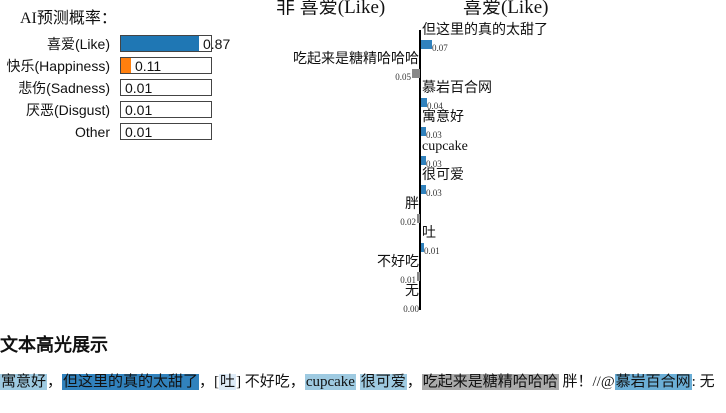  Describe the element at coordinates (429, 233) in the screenshot. I see `feature-label: 吐` at that location.